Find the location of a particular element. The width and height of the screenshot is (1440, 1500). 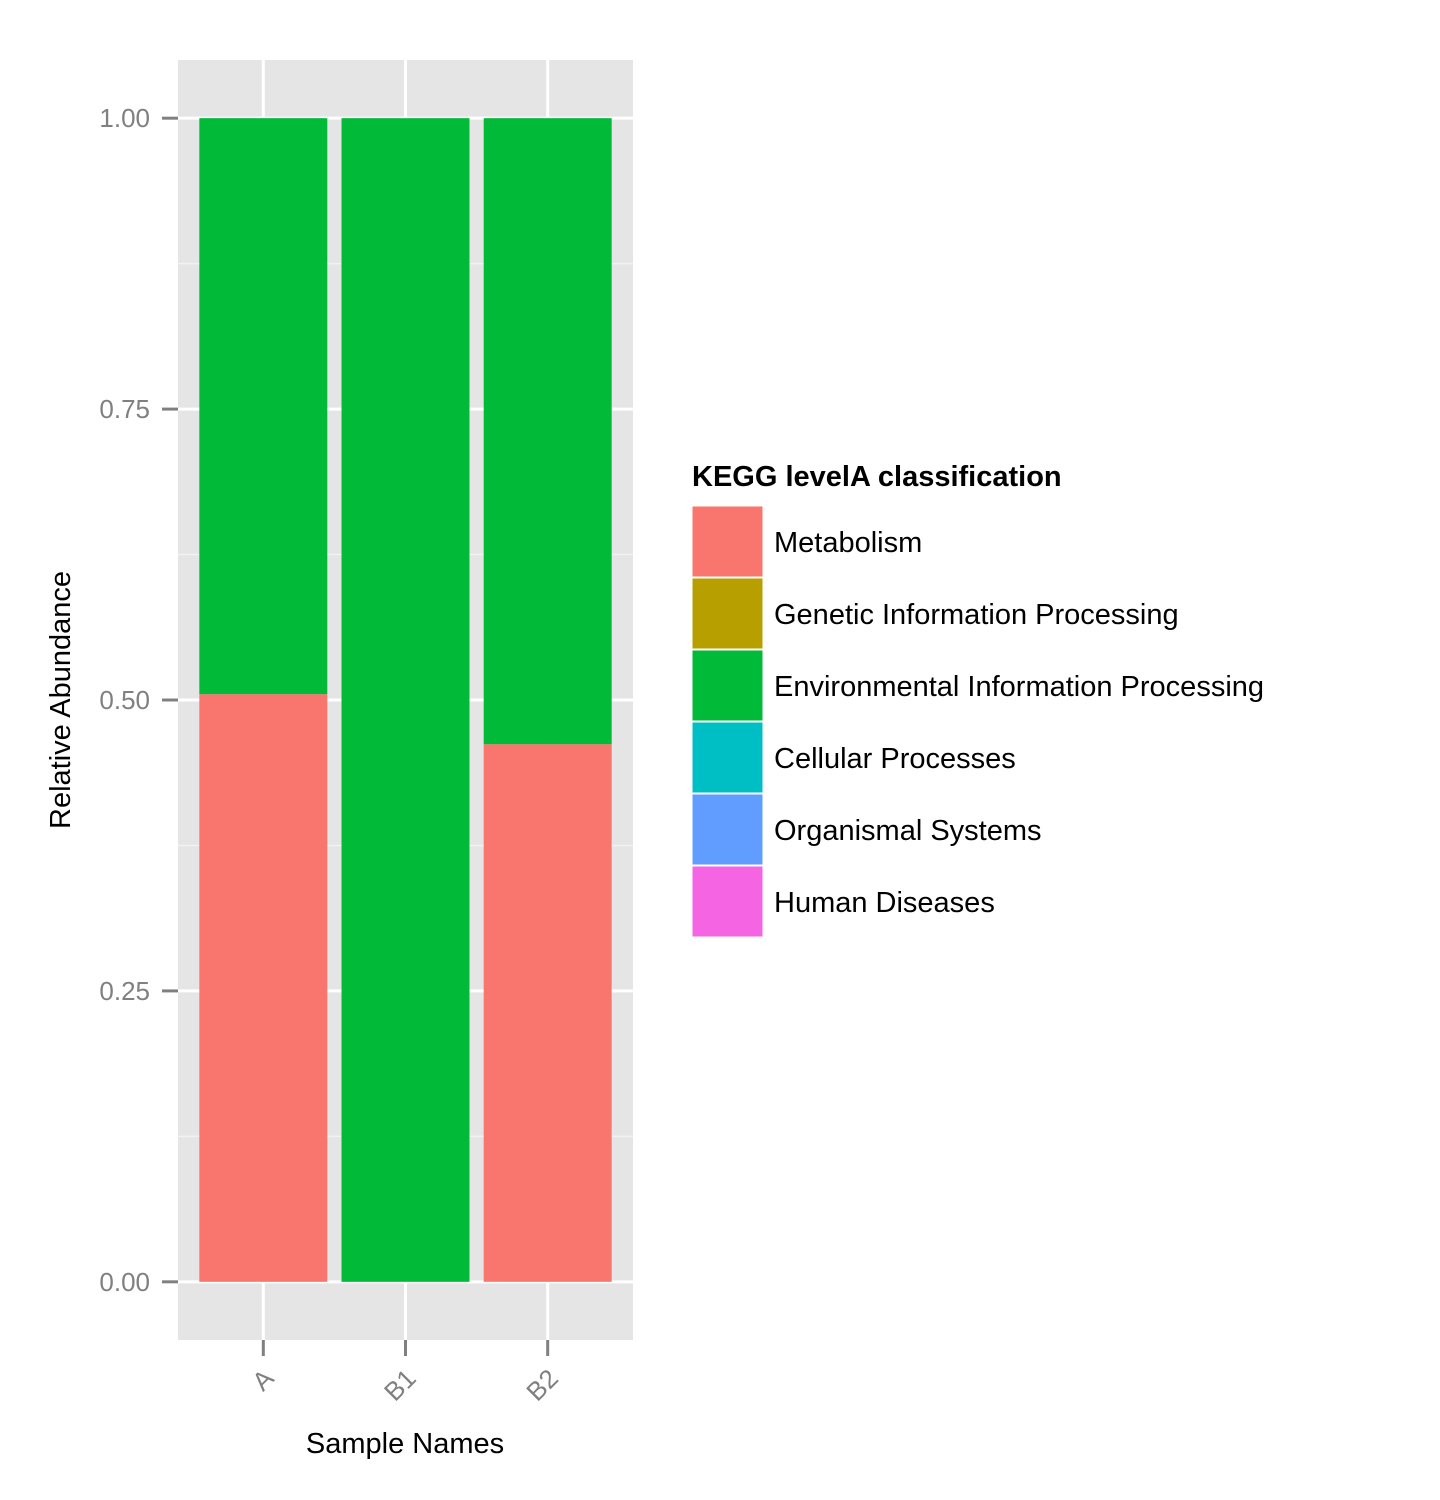

legend-entry-label: Metabolism is located at coordinates (848, 543).